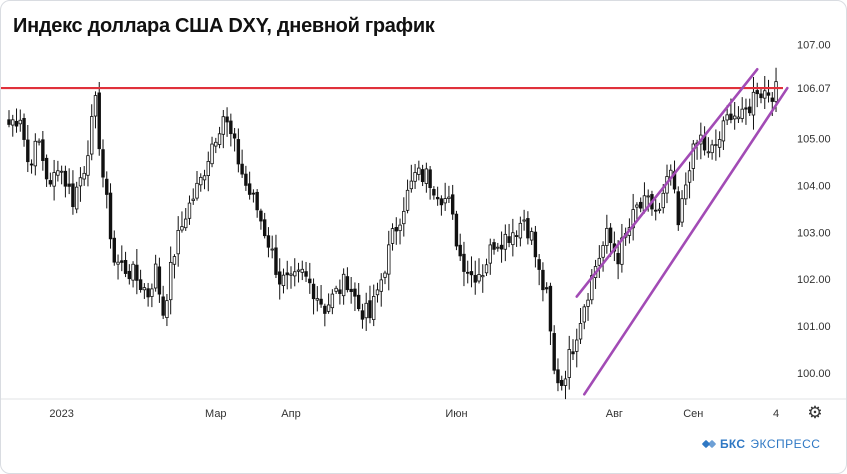 This screenshot has width=847, height=474. I want to click on x-tick-label: 4, so click(776, 414).